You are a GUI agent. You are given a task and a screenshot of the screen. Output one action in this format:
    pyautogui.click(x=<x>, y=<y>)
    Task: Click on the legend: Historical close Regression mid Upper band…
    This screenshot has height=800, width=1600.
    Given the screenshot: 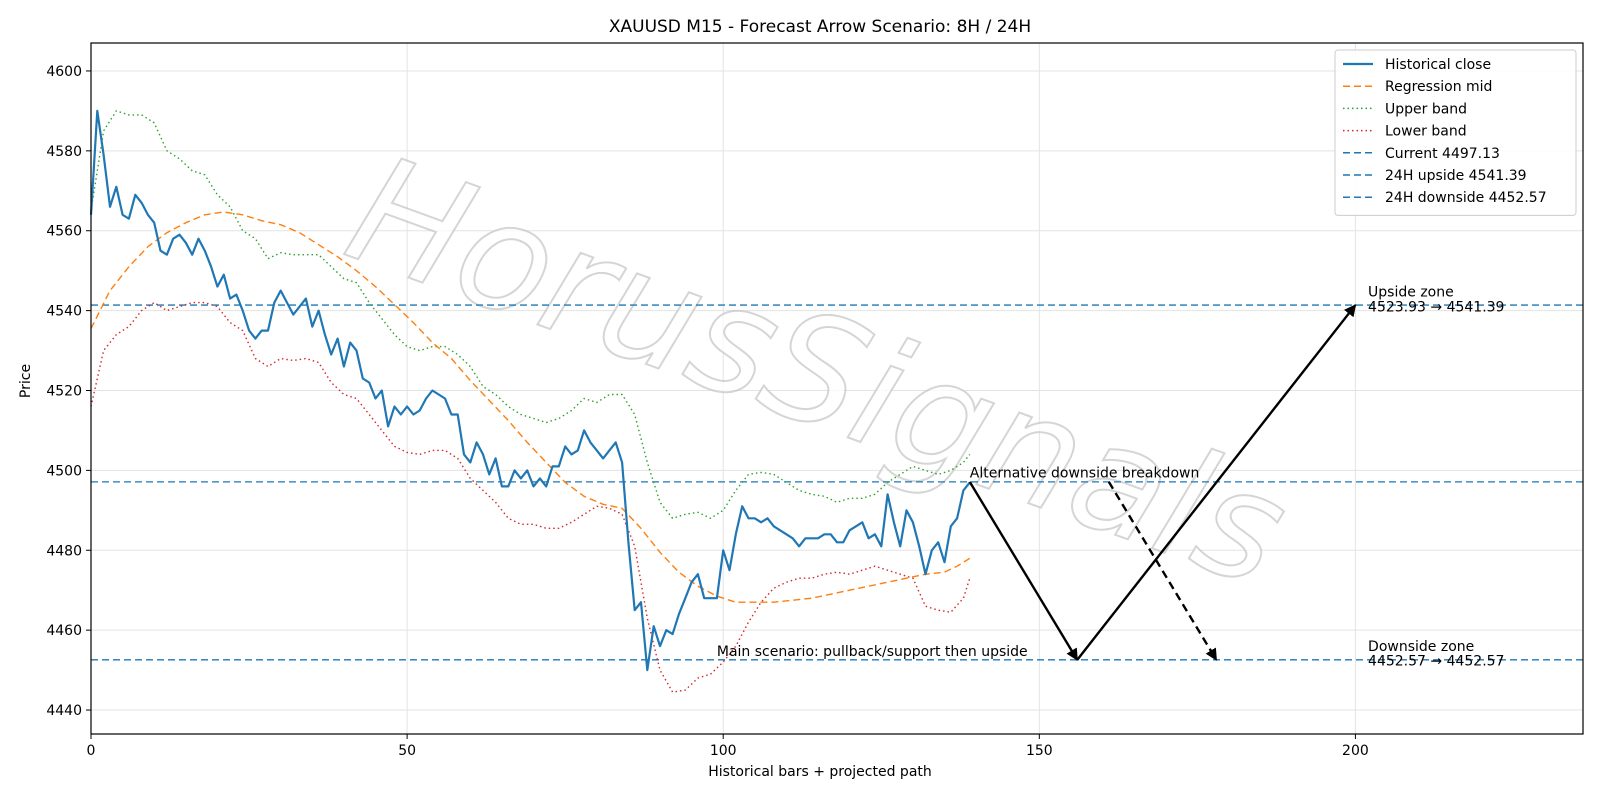 What is the action you would take?
    pyautogui.click(x=1455, y=132)
    